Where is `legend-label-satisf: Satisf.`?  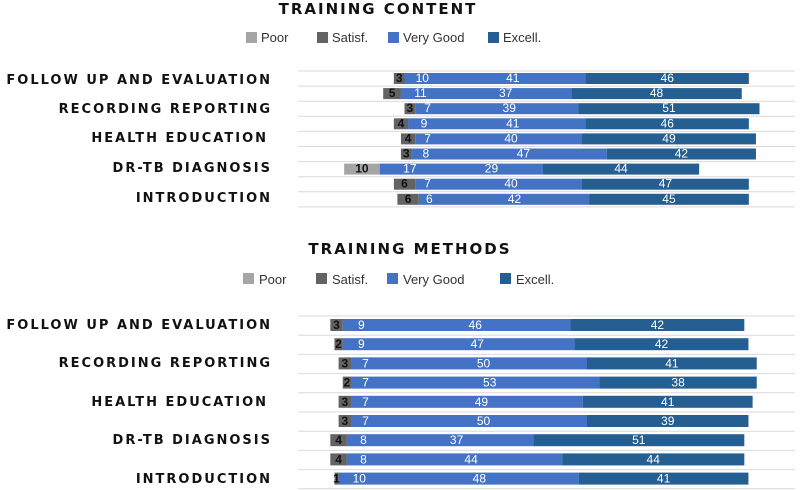
legend-label-satisf: Satisf. is located at coordinates (350, 279).